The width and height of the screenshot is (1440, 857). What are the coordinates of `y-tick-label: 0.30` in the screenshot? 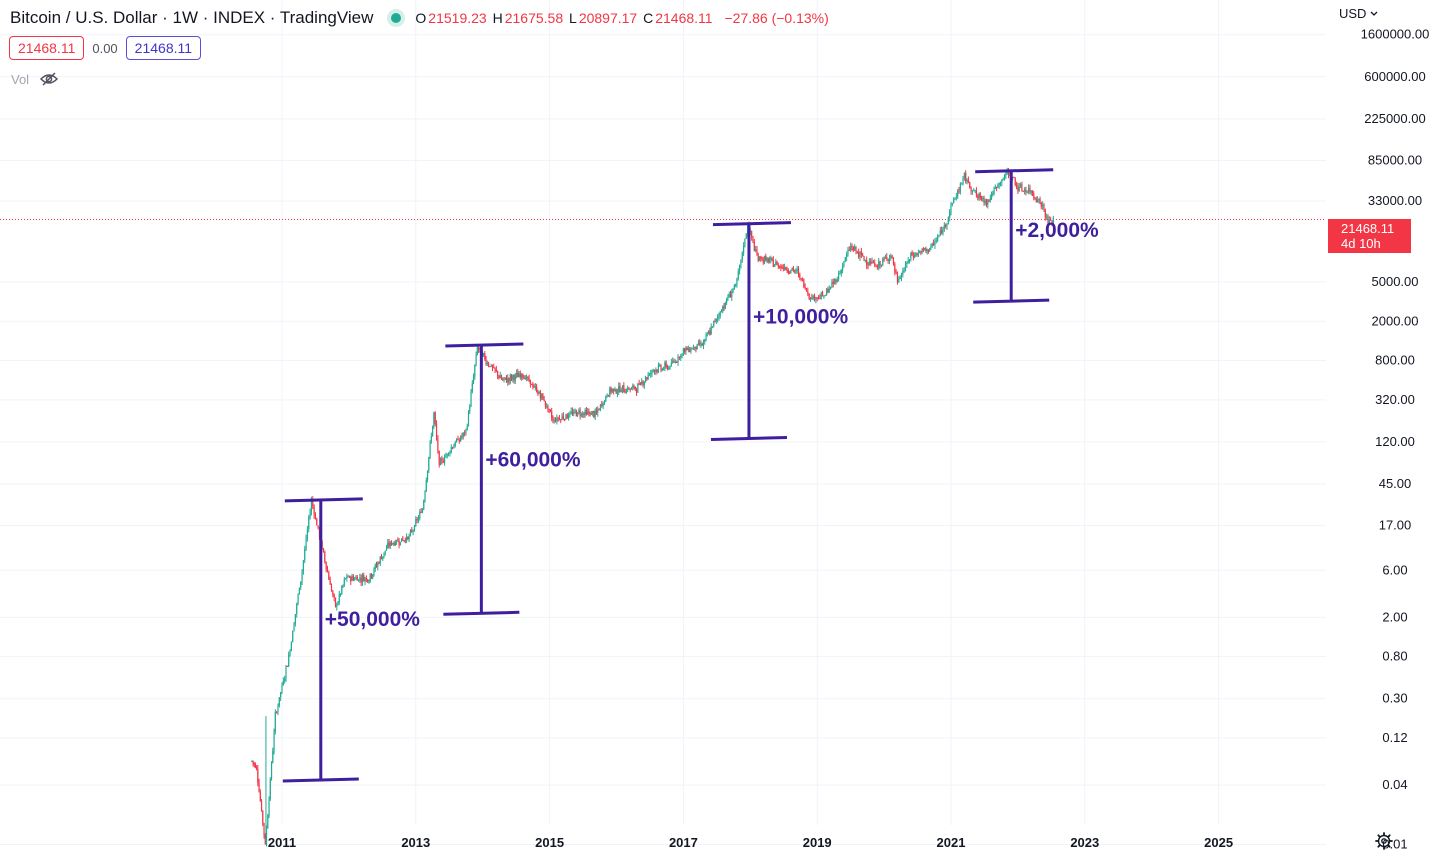 It's located at (1394, 698).